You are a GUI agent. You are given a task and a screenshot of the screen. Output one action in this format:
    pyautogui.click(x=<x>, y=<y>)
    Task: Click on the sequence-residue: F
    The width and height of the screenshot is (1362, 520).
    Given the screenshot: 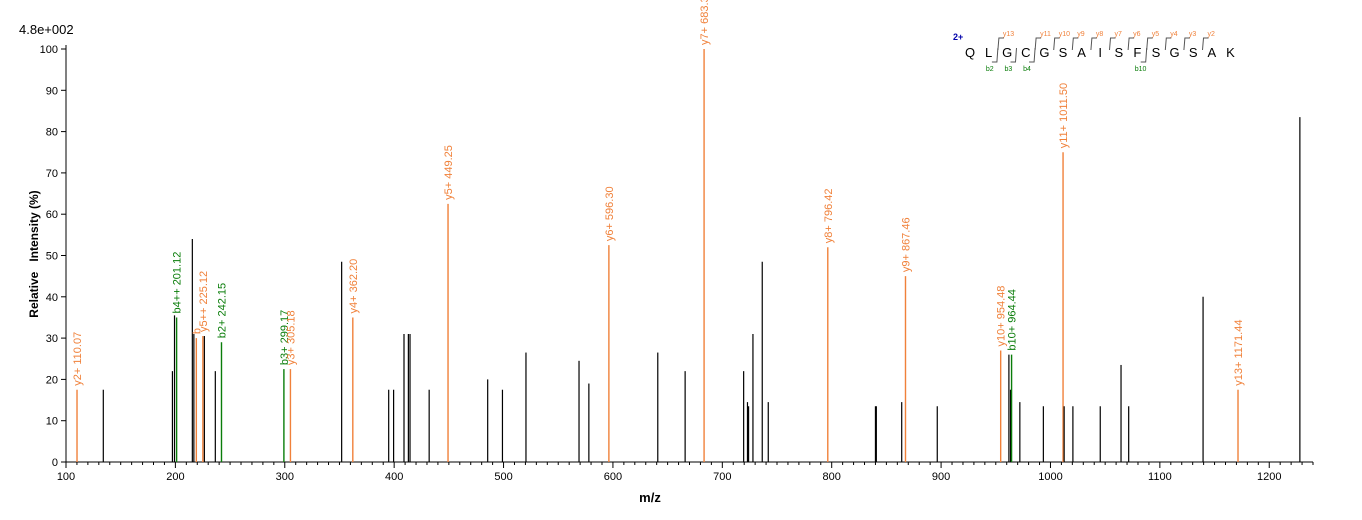 What is the action you would take?
    pyautogui.click(x=1137, y=52)
    